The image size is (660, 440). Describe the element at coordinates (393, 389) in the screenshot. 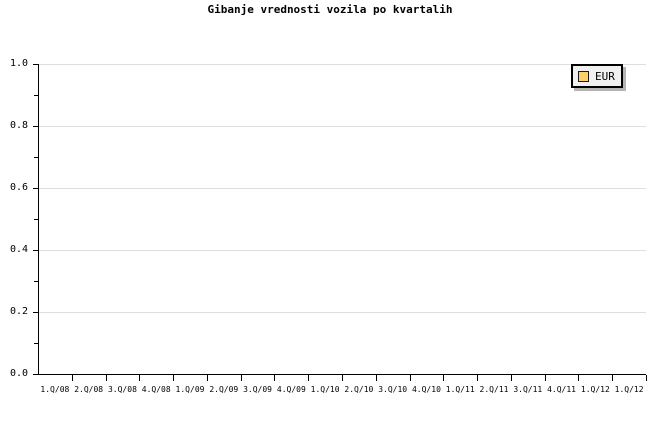

I see `x-axis-tick-label: 3.Q/10` at that location.